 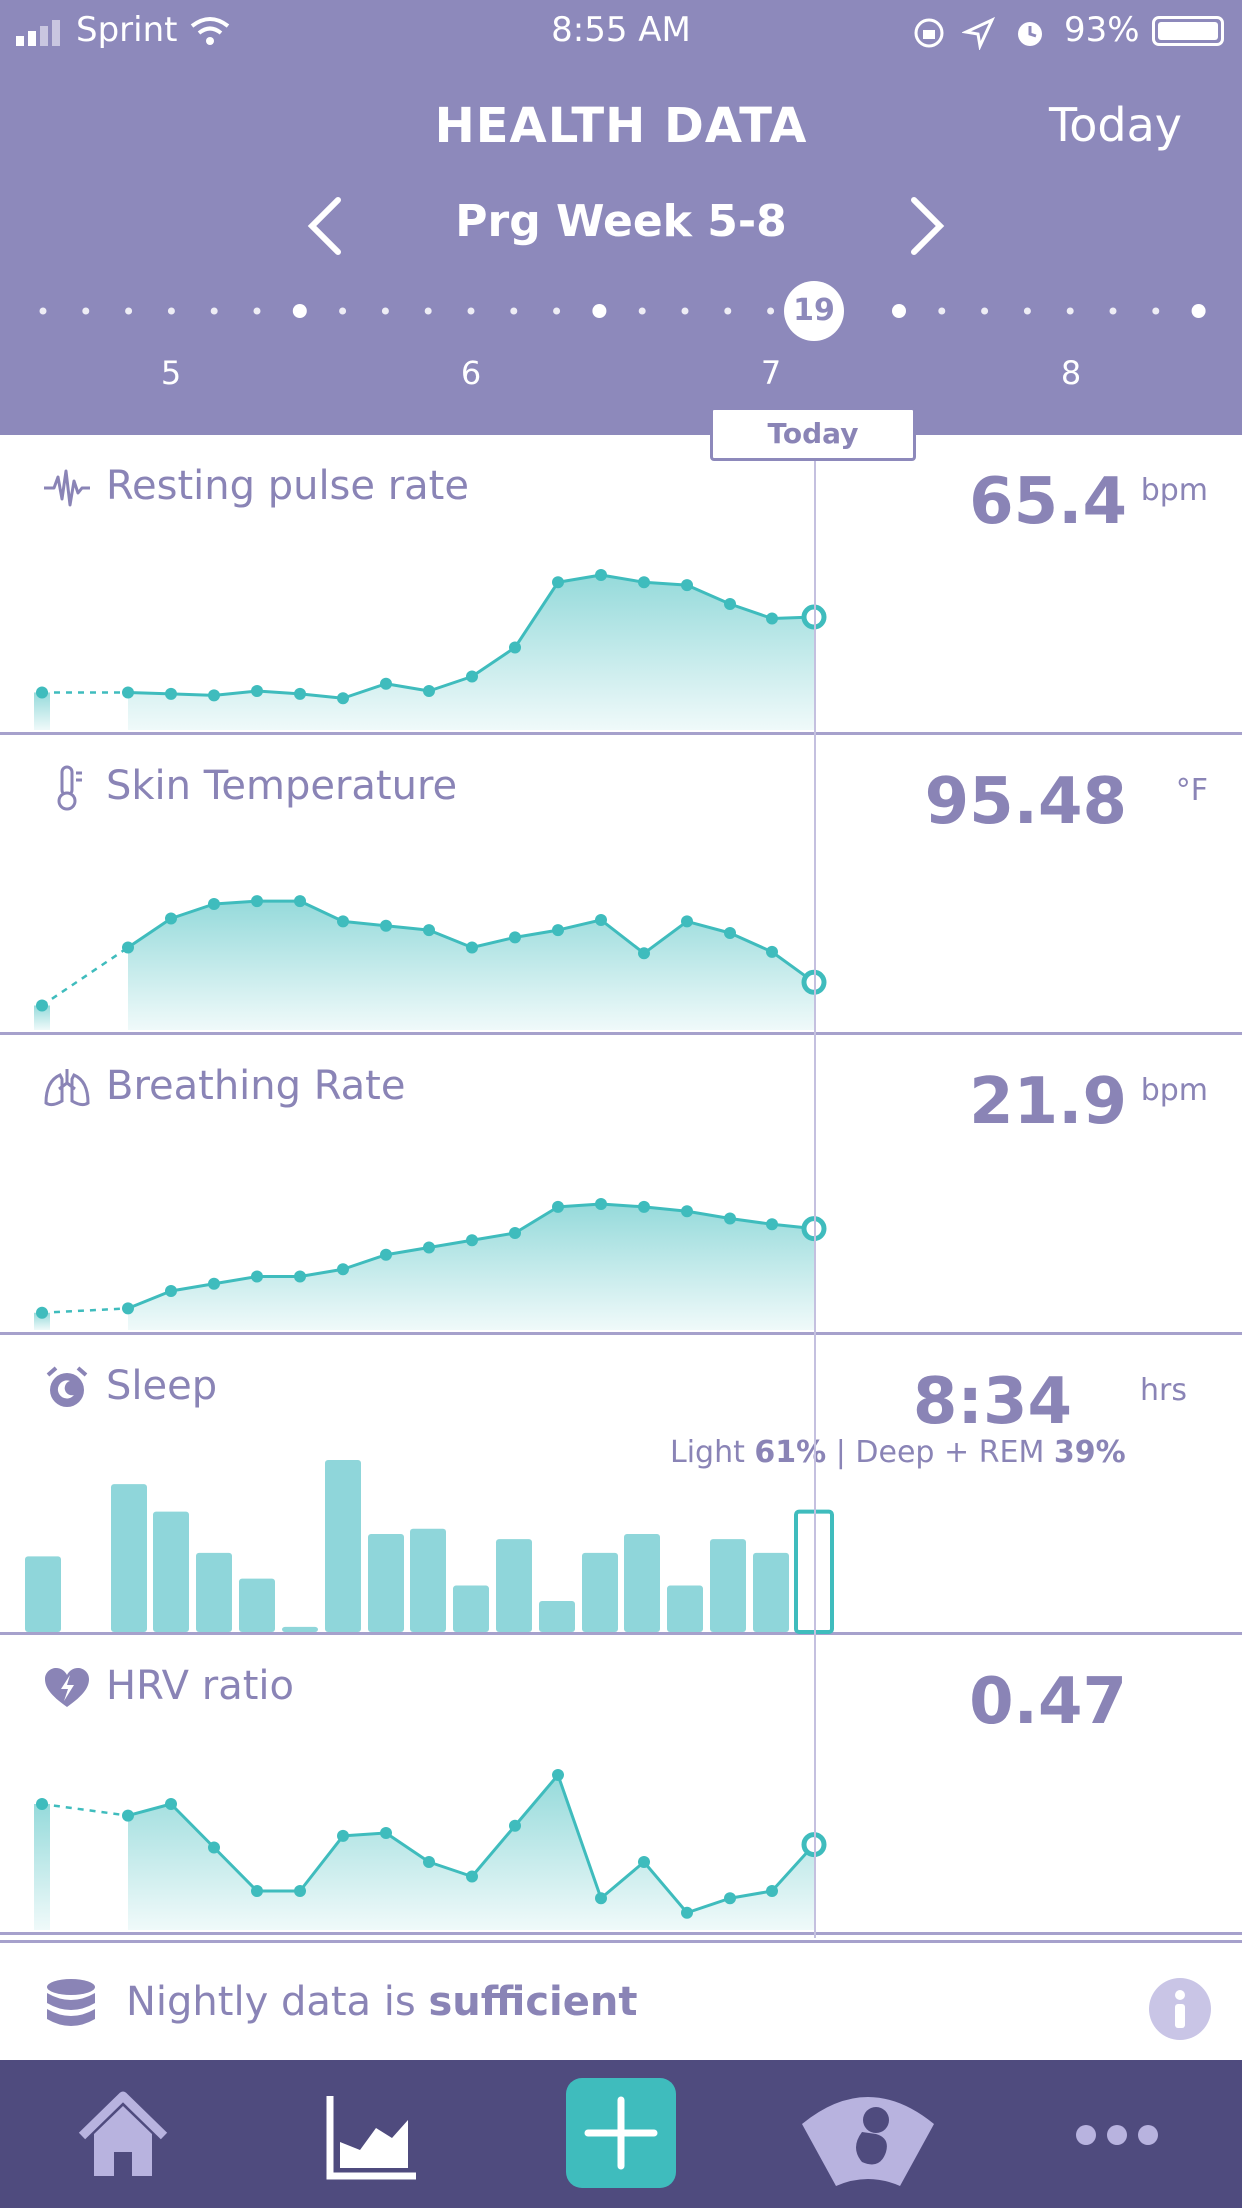 What do you see at coordinates (67, 1088) in the screenshot?
I see `lungs-icon` at bounding box center [67, 1088].